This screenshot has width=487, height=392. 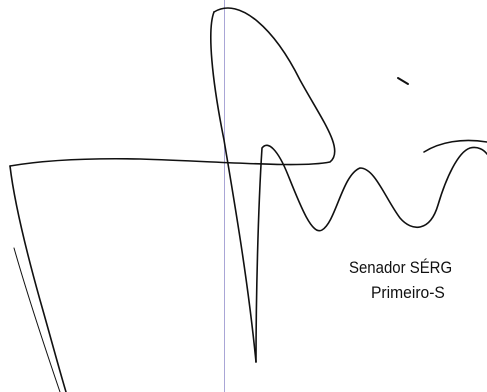 I want to click on signer-title: Primeiro-S, so click(x=408, y=292).